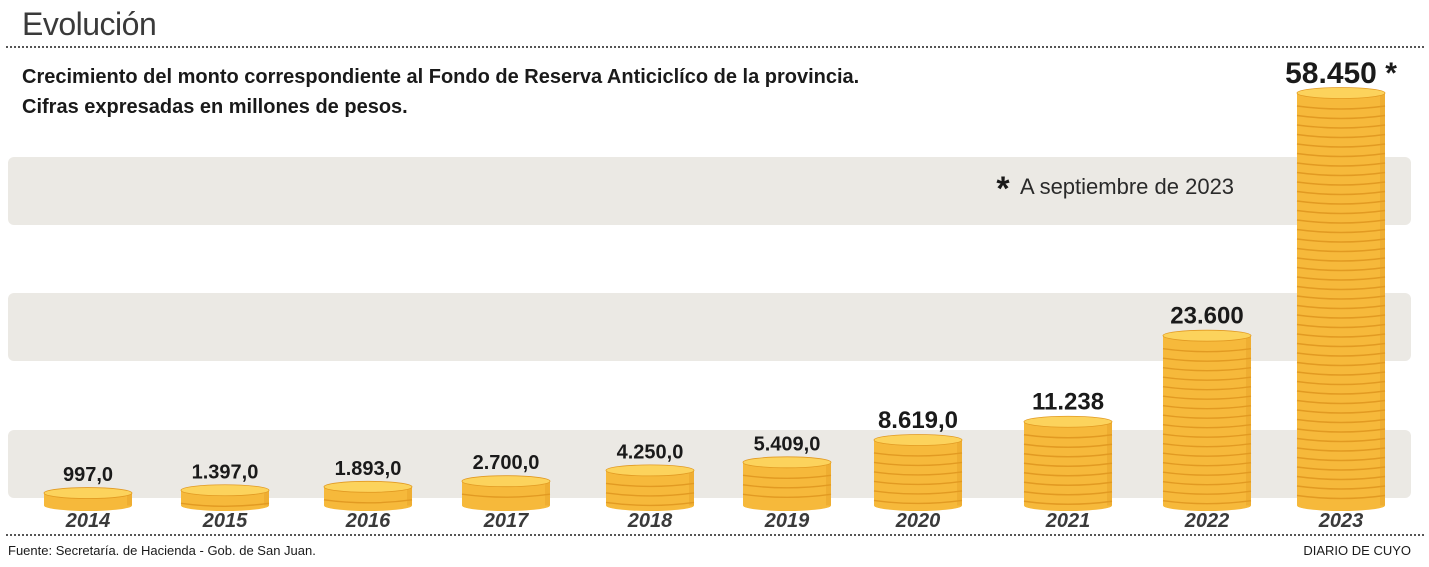  I want to click on year-label: 2022, so click(1207, 521).